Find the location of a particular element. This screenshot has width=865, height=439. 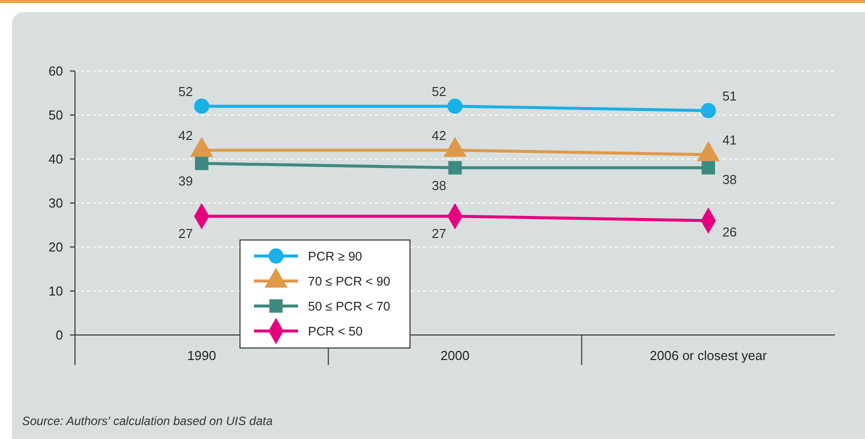

y-tick-label: 40 is located at coordinates (55, 159).